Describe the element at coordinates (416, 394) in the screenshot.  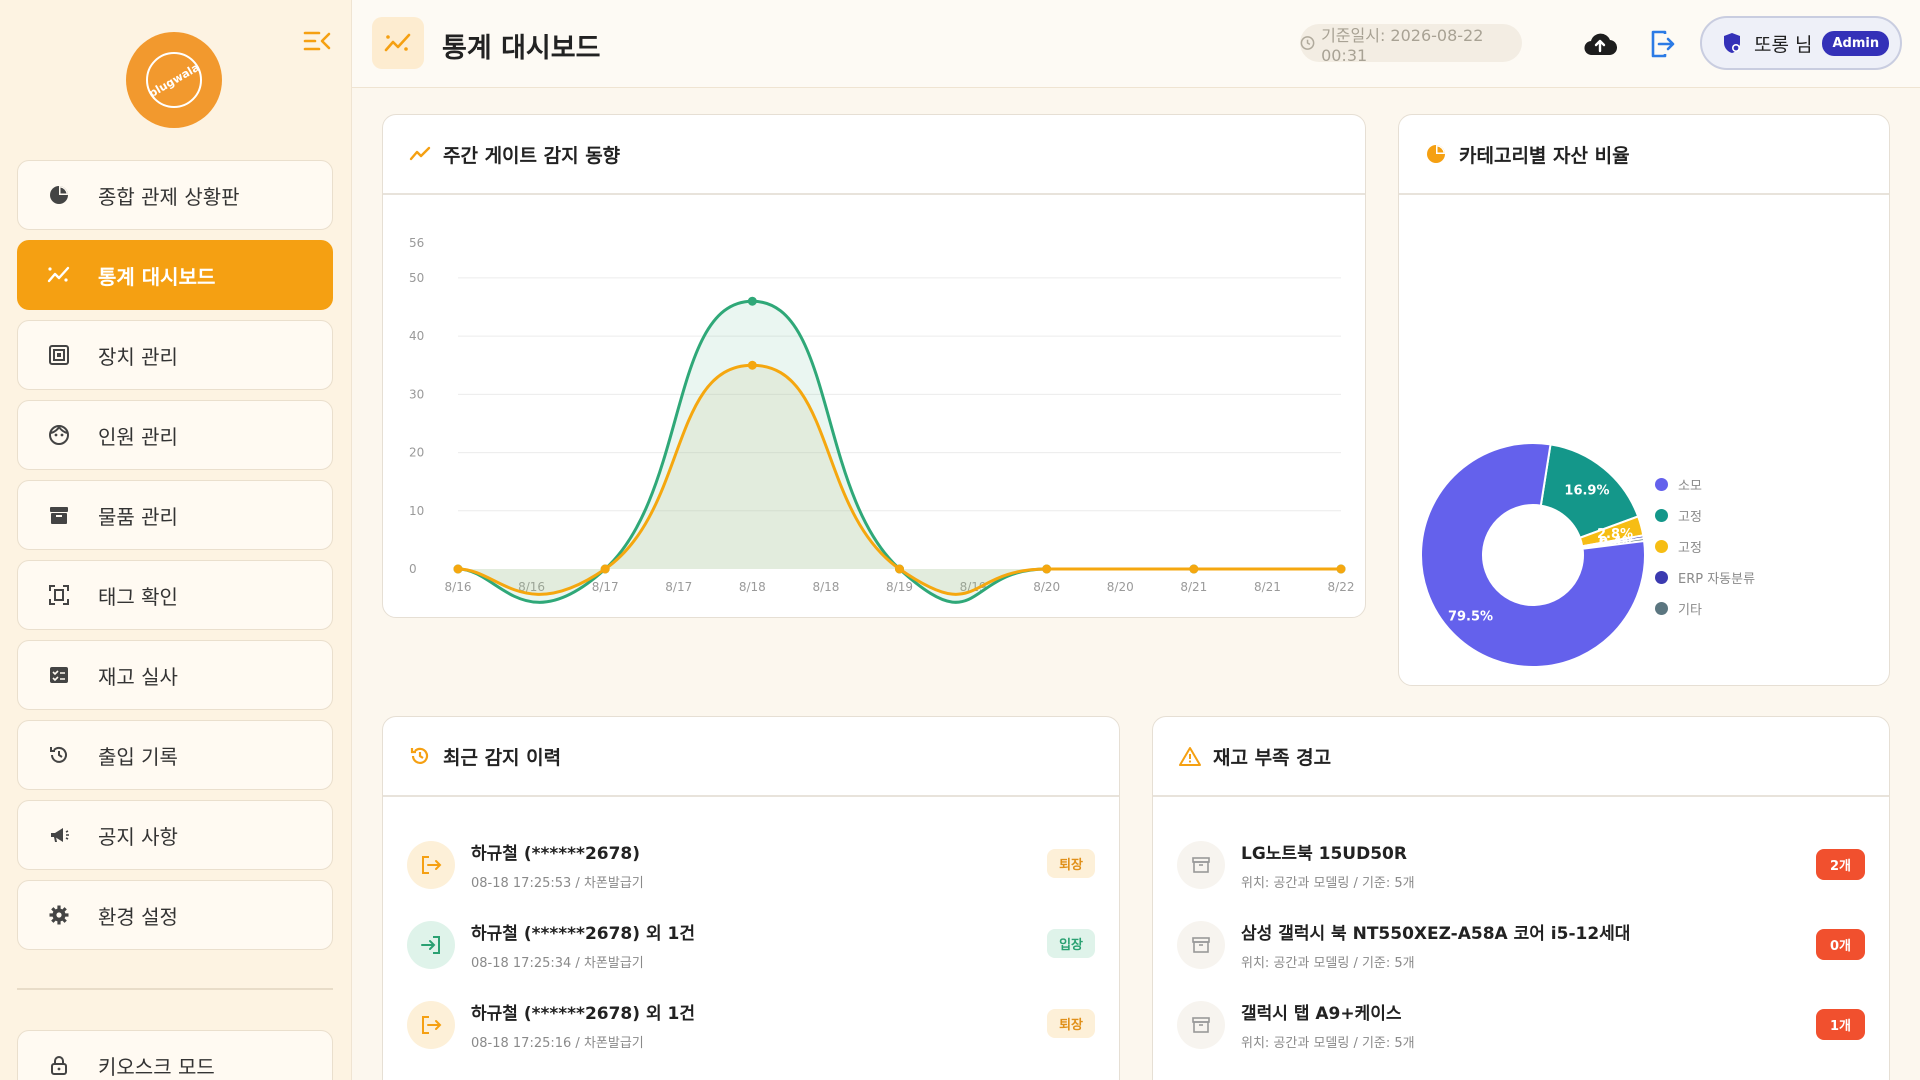
I see `y-tick-label: 30` at that location.